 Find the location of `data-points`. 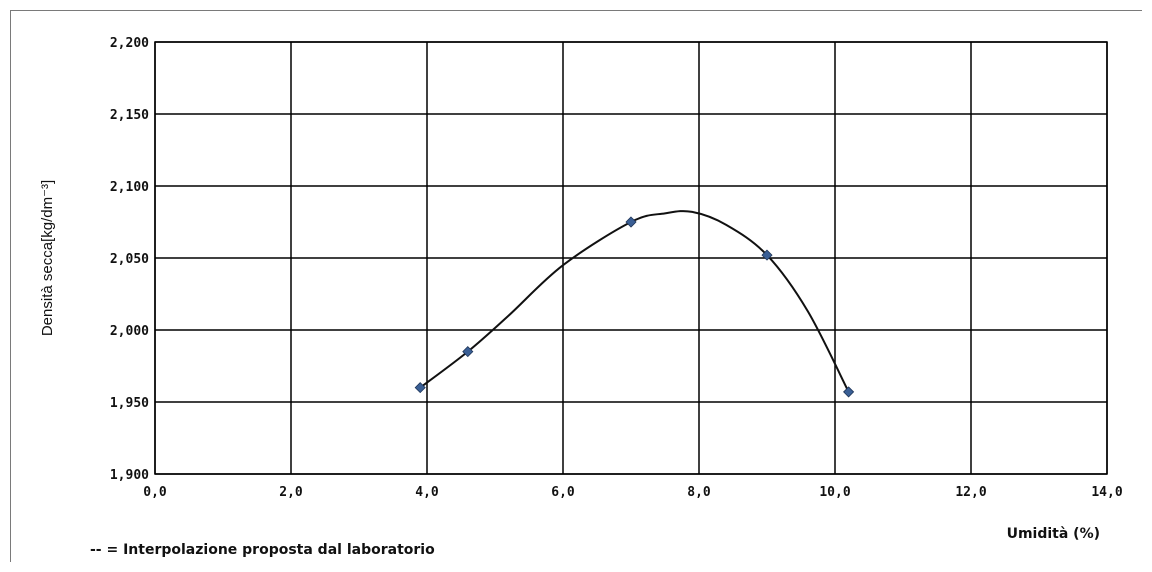

data-points is located at coordinates (634, 307).